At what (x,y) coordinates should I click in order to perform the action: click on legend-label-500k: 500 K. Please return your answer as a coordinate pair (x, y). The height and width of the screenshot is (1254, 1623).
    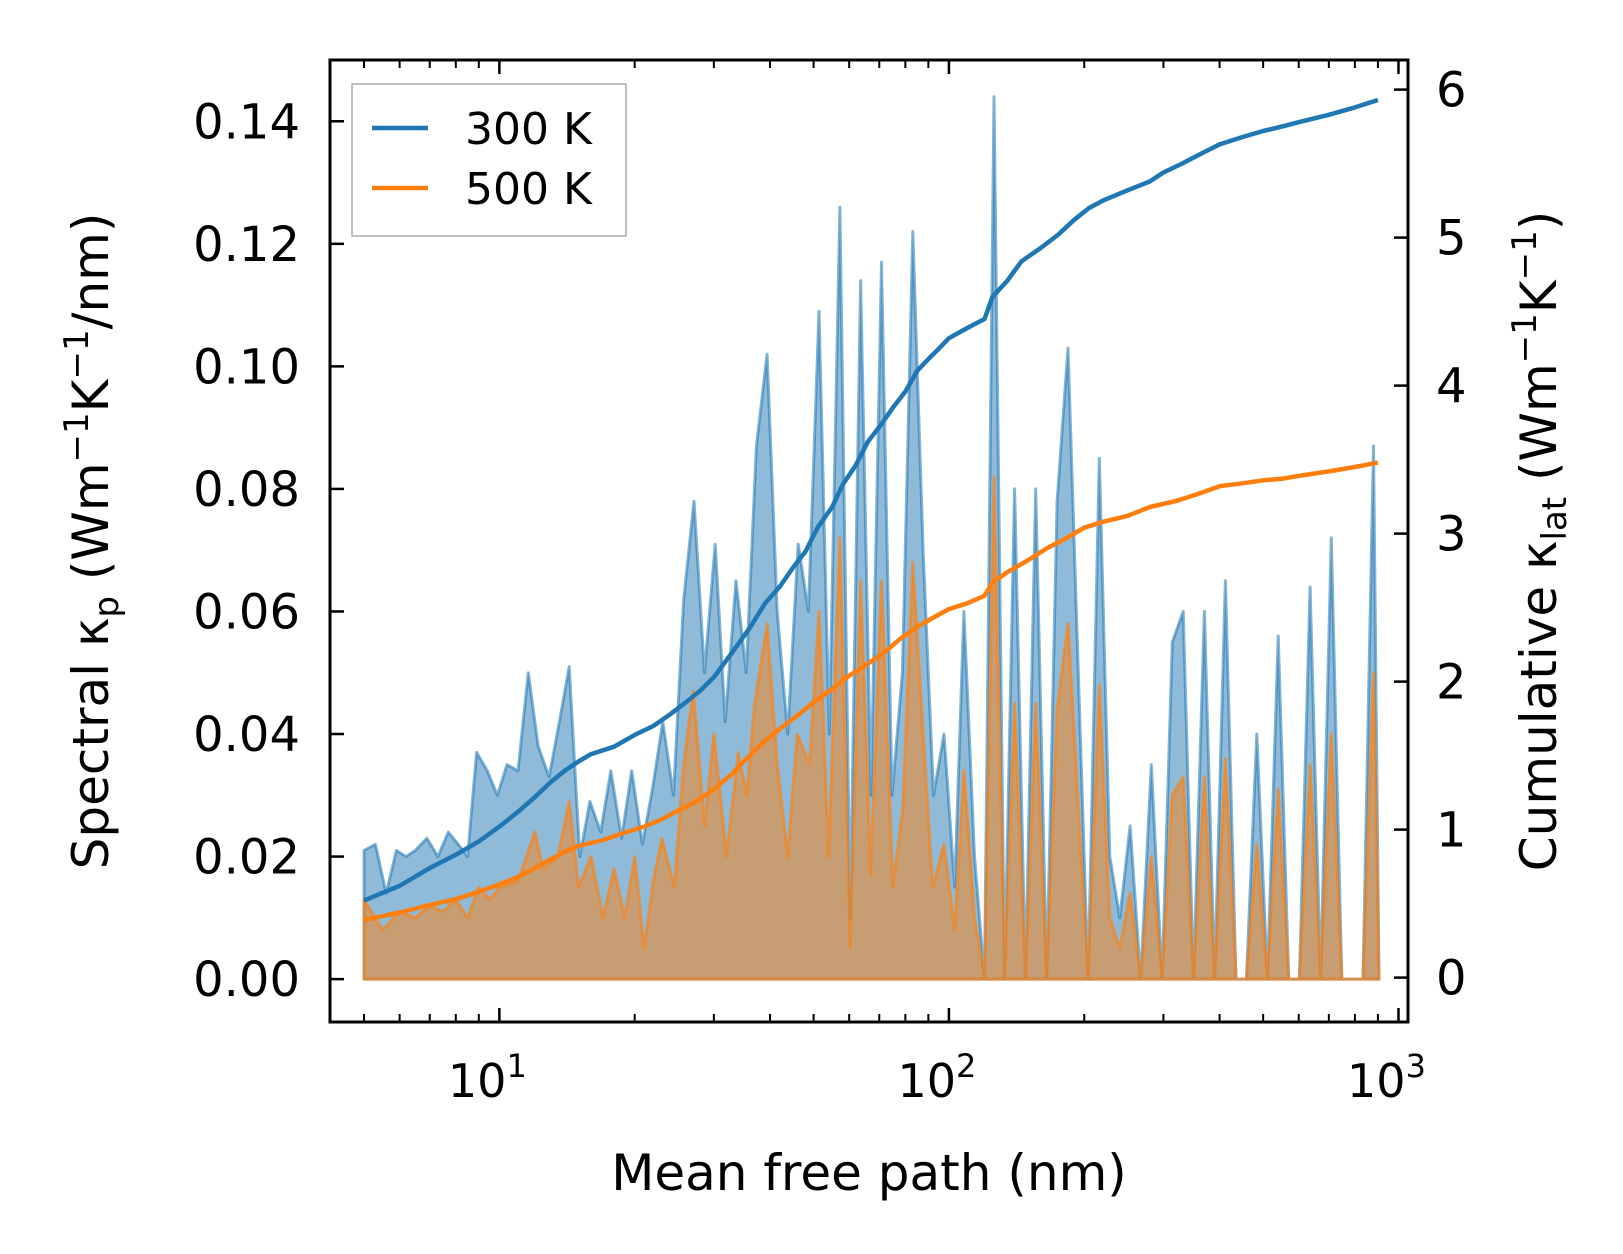
    Looking at the image, I should click on (529, 189).